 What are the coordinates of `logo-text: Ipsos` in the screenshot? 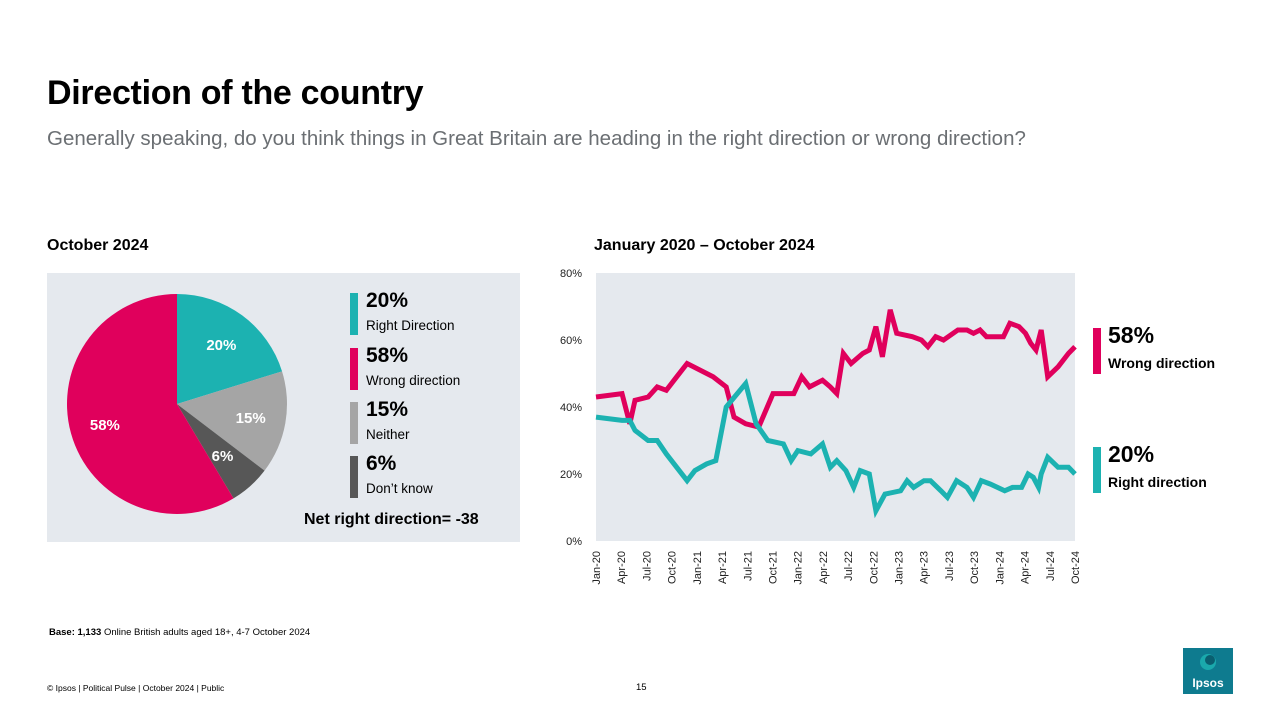 It's located at (1208, 683).